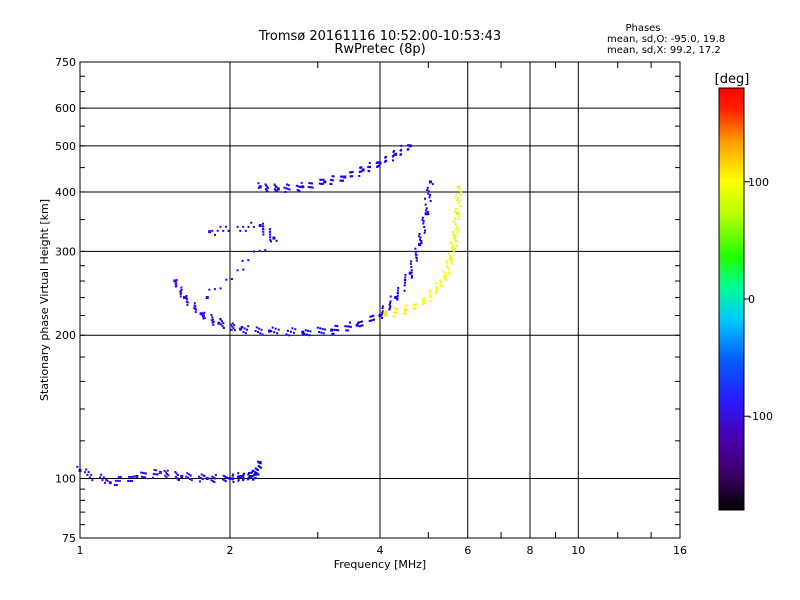 This screenshot has height=600, width=800. I want to click on y-tick-label: 600, so click(65, 108).